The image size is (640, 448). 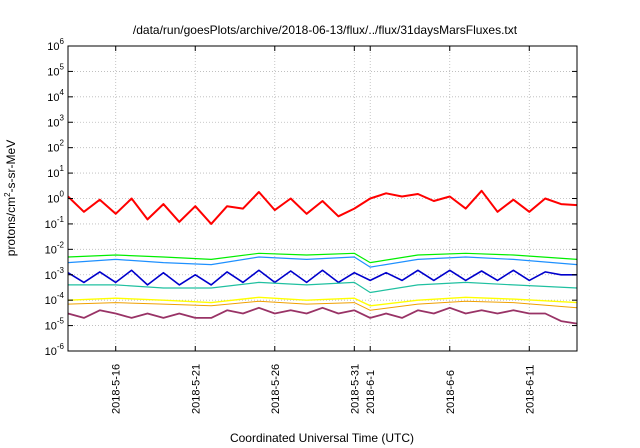 What do you see at coordinates (355, 389) in the screenshot?
I see `x-tick-label: 2018-5-31` at bounding box center [355, 389].